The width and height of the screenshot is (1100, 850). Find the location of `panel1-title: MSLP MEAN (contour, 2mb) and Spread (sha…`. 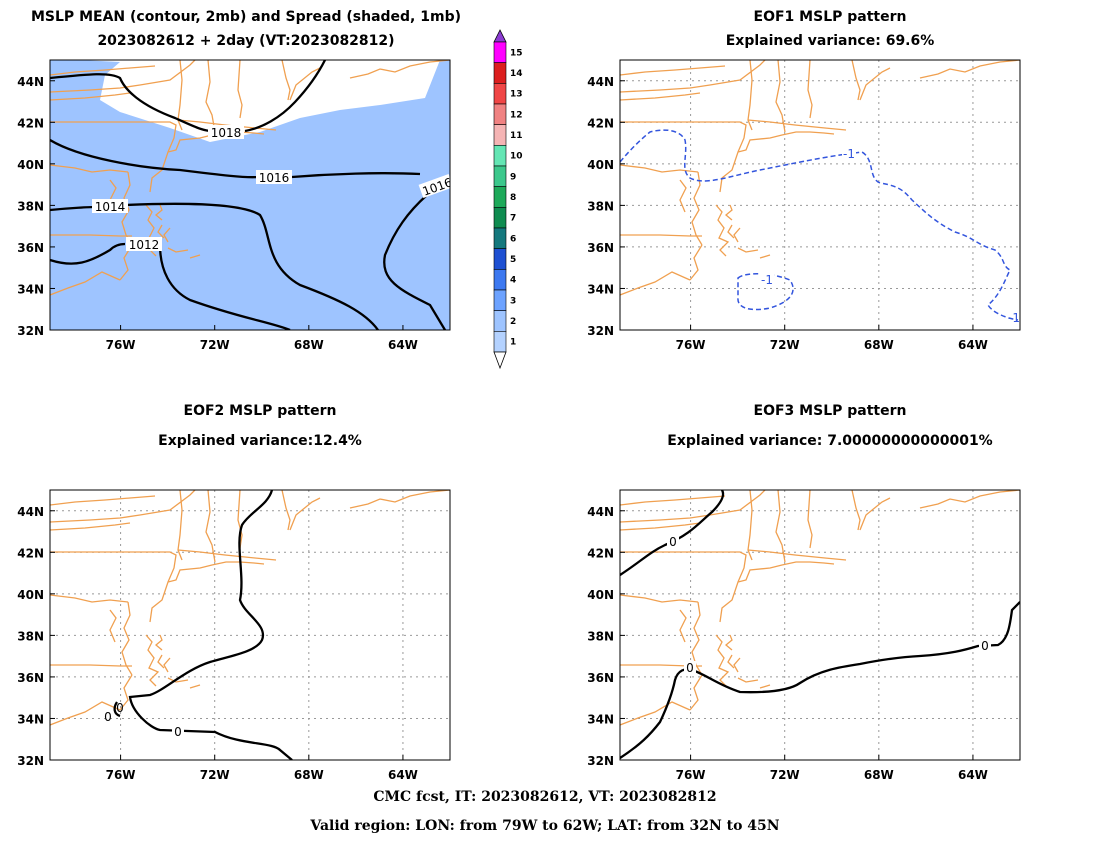

panel1-title: MSLP MEAN (contour, 2mb) and Spread (sha… is located at coordinates (246, 17).